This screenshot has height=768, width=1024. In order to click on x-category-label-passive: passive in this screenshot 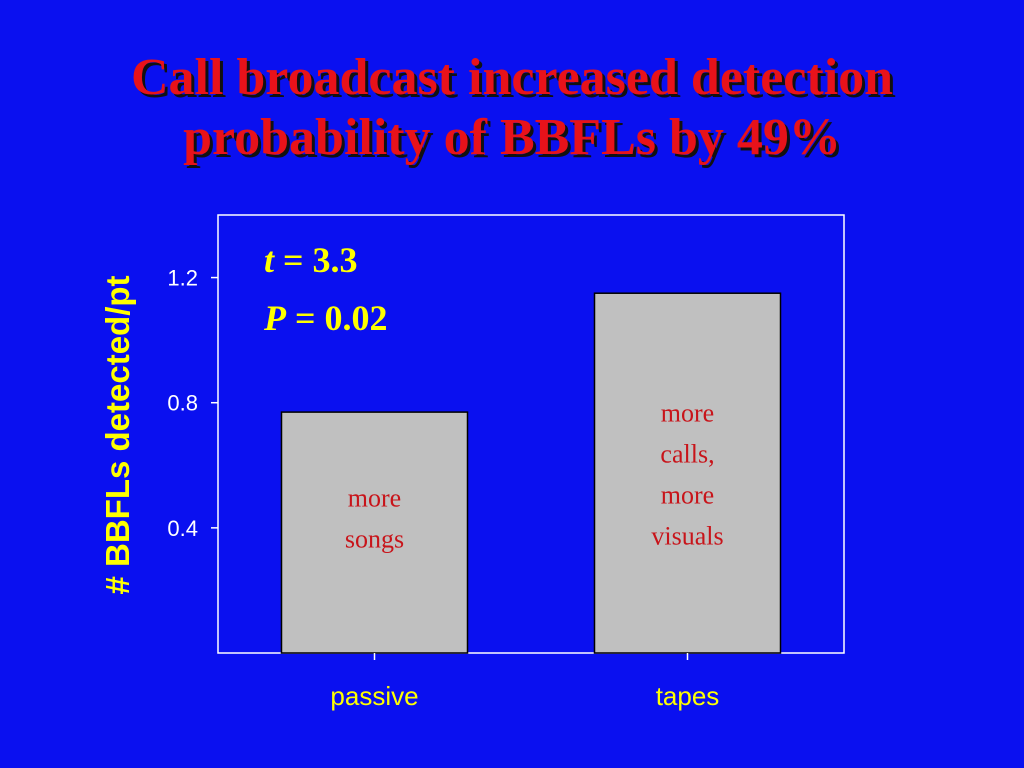, I will do `click(374, 696)`.